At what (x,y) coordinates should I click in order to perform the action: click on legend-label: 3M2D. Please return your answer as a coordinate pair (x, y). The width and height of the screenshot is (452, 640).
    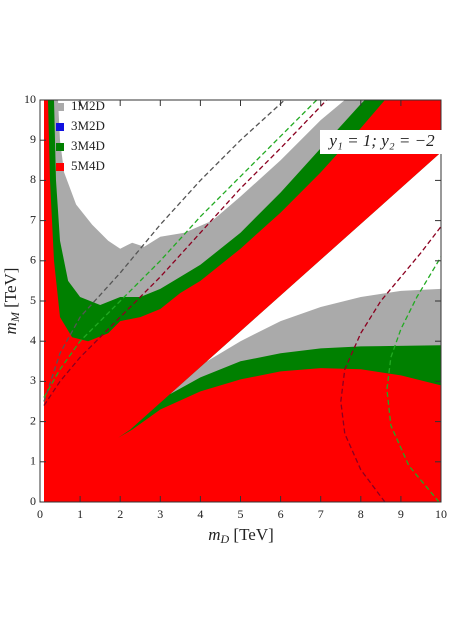
    Looking at the image, I should click on (88, 125).